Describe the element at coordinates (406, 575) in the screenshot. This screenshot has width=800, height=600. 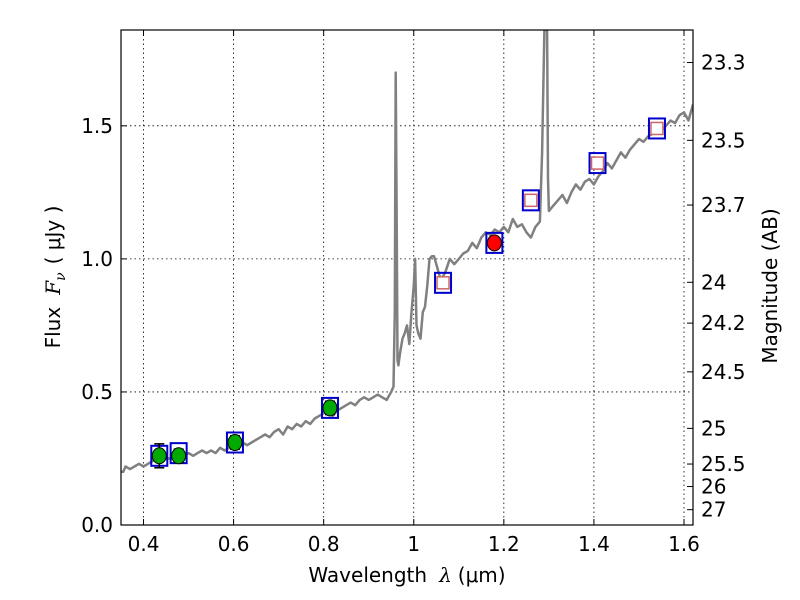
I see `x-axis-label: Wavelength λ (μm)` at that location.